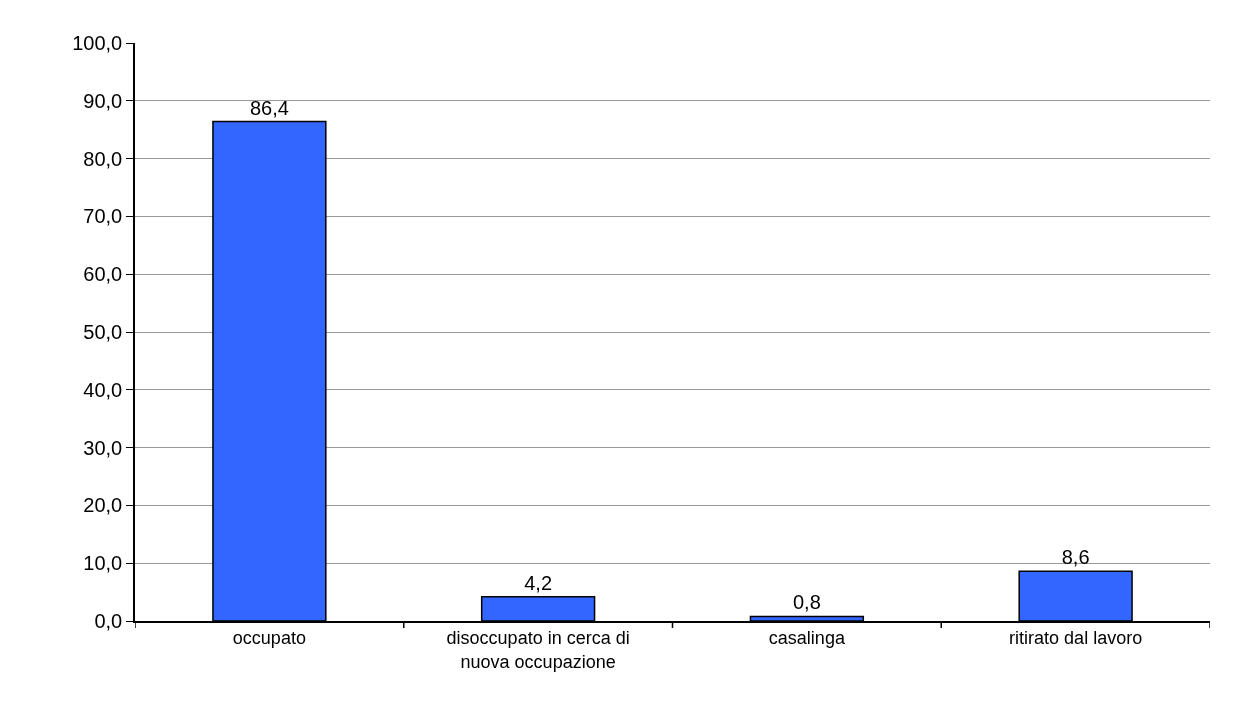  What do you see at coordinates (103, 274) in the screenshot?
I see `y-tick-label: 60,0` at bounding box center [103, 274].